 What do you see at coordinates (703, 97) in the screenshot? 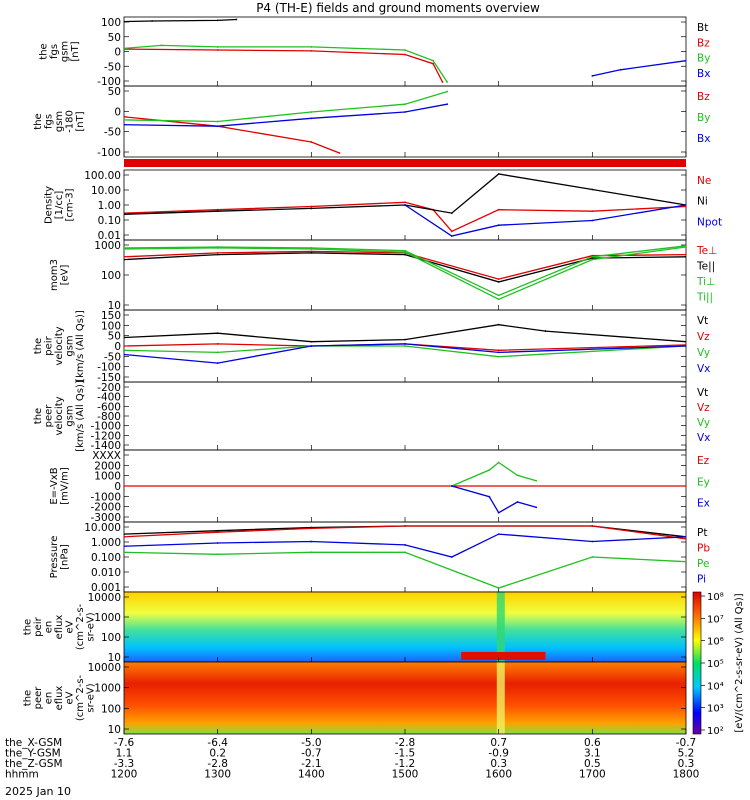
I see `legend-entry: Bz` at bounding box center [703, 97].